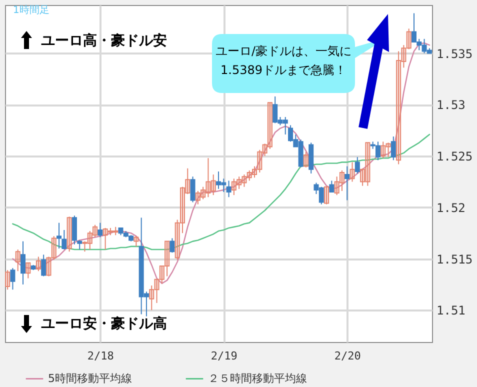  Describe the element at coordinates (454, 157) in the screenshot. I see `y-tick-label: 1.525` at that location.